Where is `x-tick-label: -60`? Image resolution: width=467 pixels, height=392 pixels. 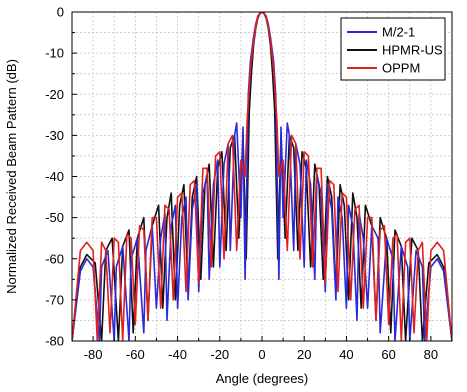
x-tick-label: -60 is located at coordinates (135, 354).